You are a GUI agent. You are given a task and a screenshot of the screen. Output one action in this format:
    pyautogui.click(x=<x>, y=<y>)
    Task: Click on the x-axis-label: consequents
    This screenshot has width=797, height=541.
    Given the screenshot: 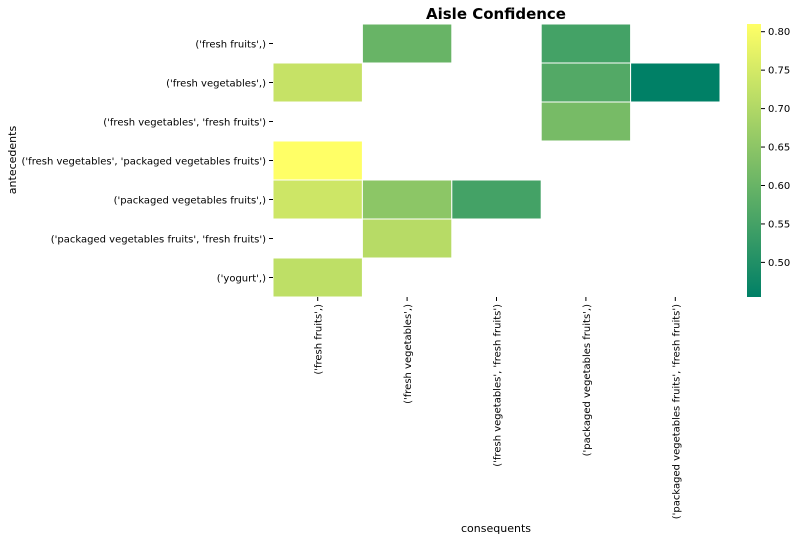 What is the action you would take?
    pyautogui.click(x=496, y=528)
    